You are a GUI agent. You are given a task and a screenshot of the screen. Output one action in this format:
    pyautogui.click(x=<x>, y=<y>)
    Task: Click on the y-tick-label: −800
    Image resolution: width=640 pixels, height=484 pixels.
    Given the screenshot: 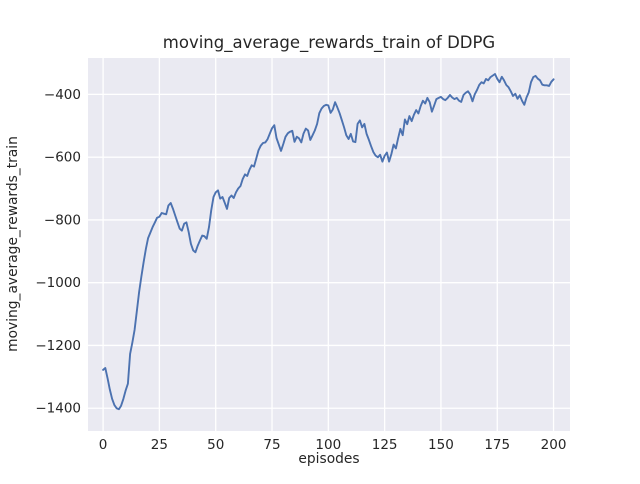 What is the action you would take?
    pyautogui.click(x=62, y=220)
    